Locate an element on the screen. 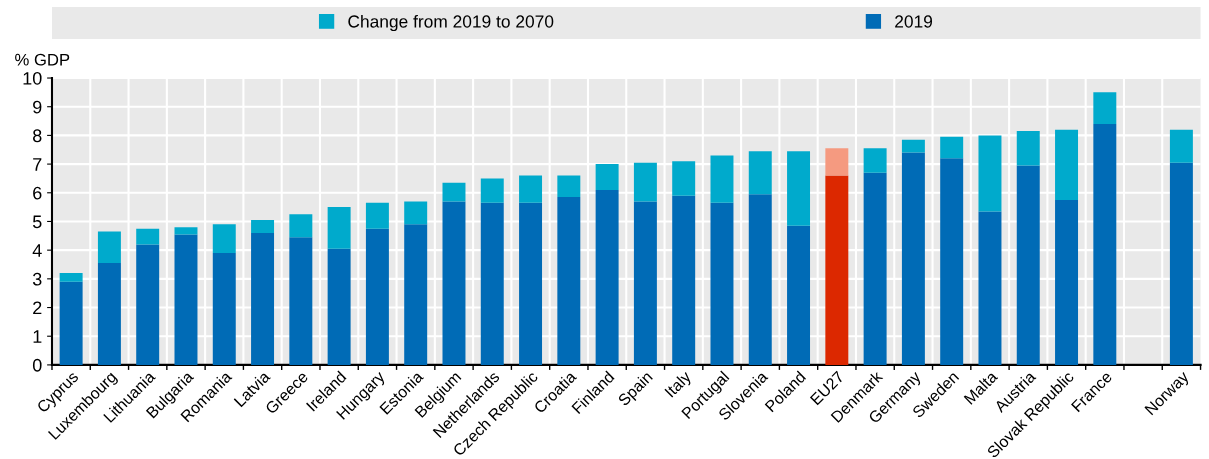 Image resolution: width=1209 pixels, height=459 pixels. y-tick-label: 9 is located at coordinates (37, 107).